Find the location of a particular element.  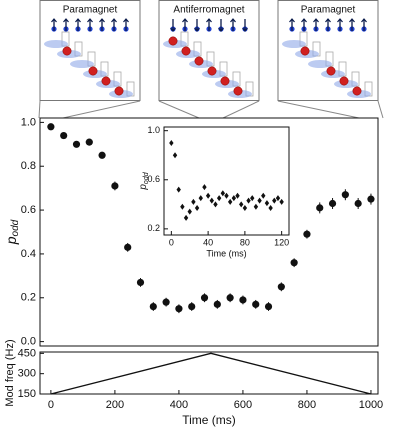

y-axis-label: Mod freq (Hz) is located at coordinates (10, 372).